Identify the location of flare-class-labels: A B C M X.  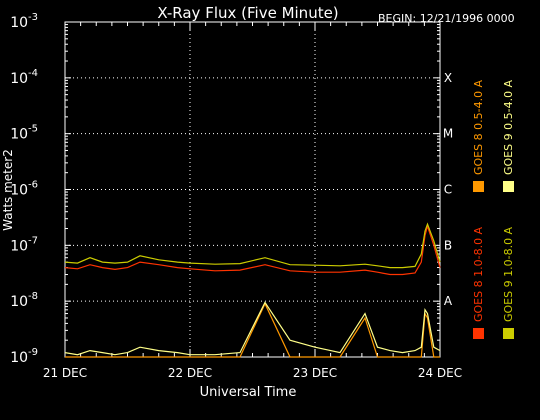
(448, 189).